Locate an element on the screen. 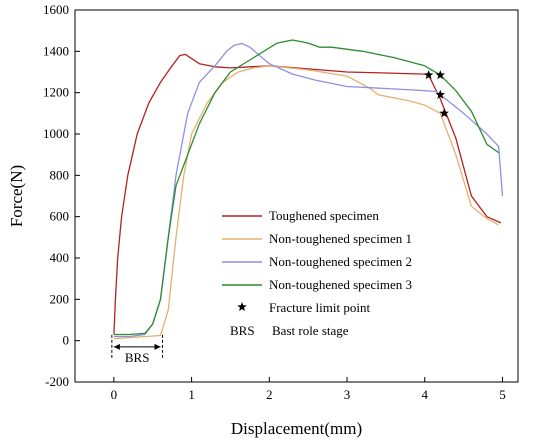  legend-label-3: Non-toughened specimen 2 is located at coordinates (340, 261).